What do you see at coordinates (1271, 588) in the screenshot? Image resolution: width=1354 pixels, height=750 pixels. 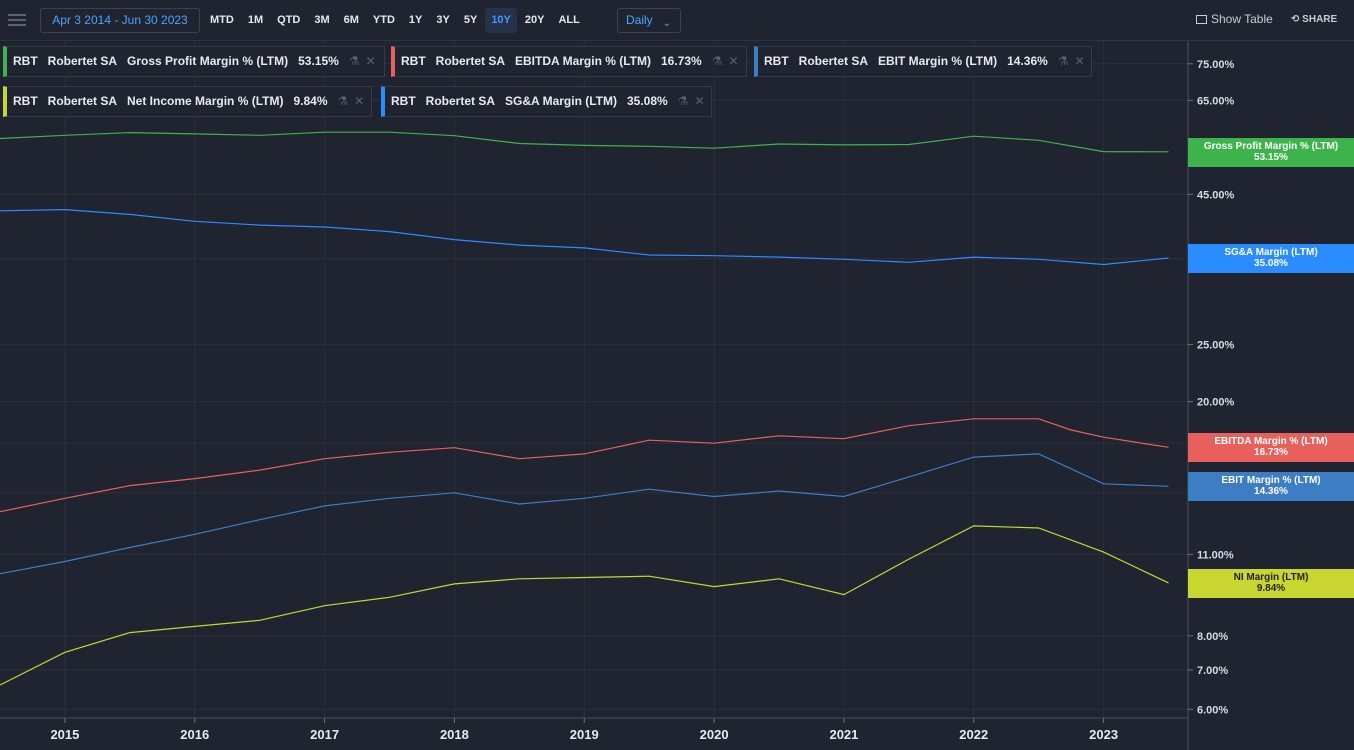 I see `tag-value: 9.84%` at bounding box center [1271, 588].